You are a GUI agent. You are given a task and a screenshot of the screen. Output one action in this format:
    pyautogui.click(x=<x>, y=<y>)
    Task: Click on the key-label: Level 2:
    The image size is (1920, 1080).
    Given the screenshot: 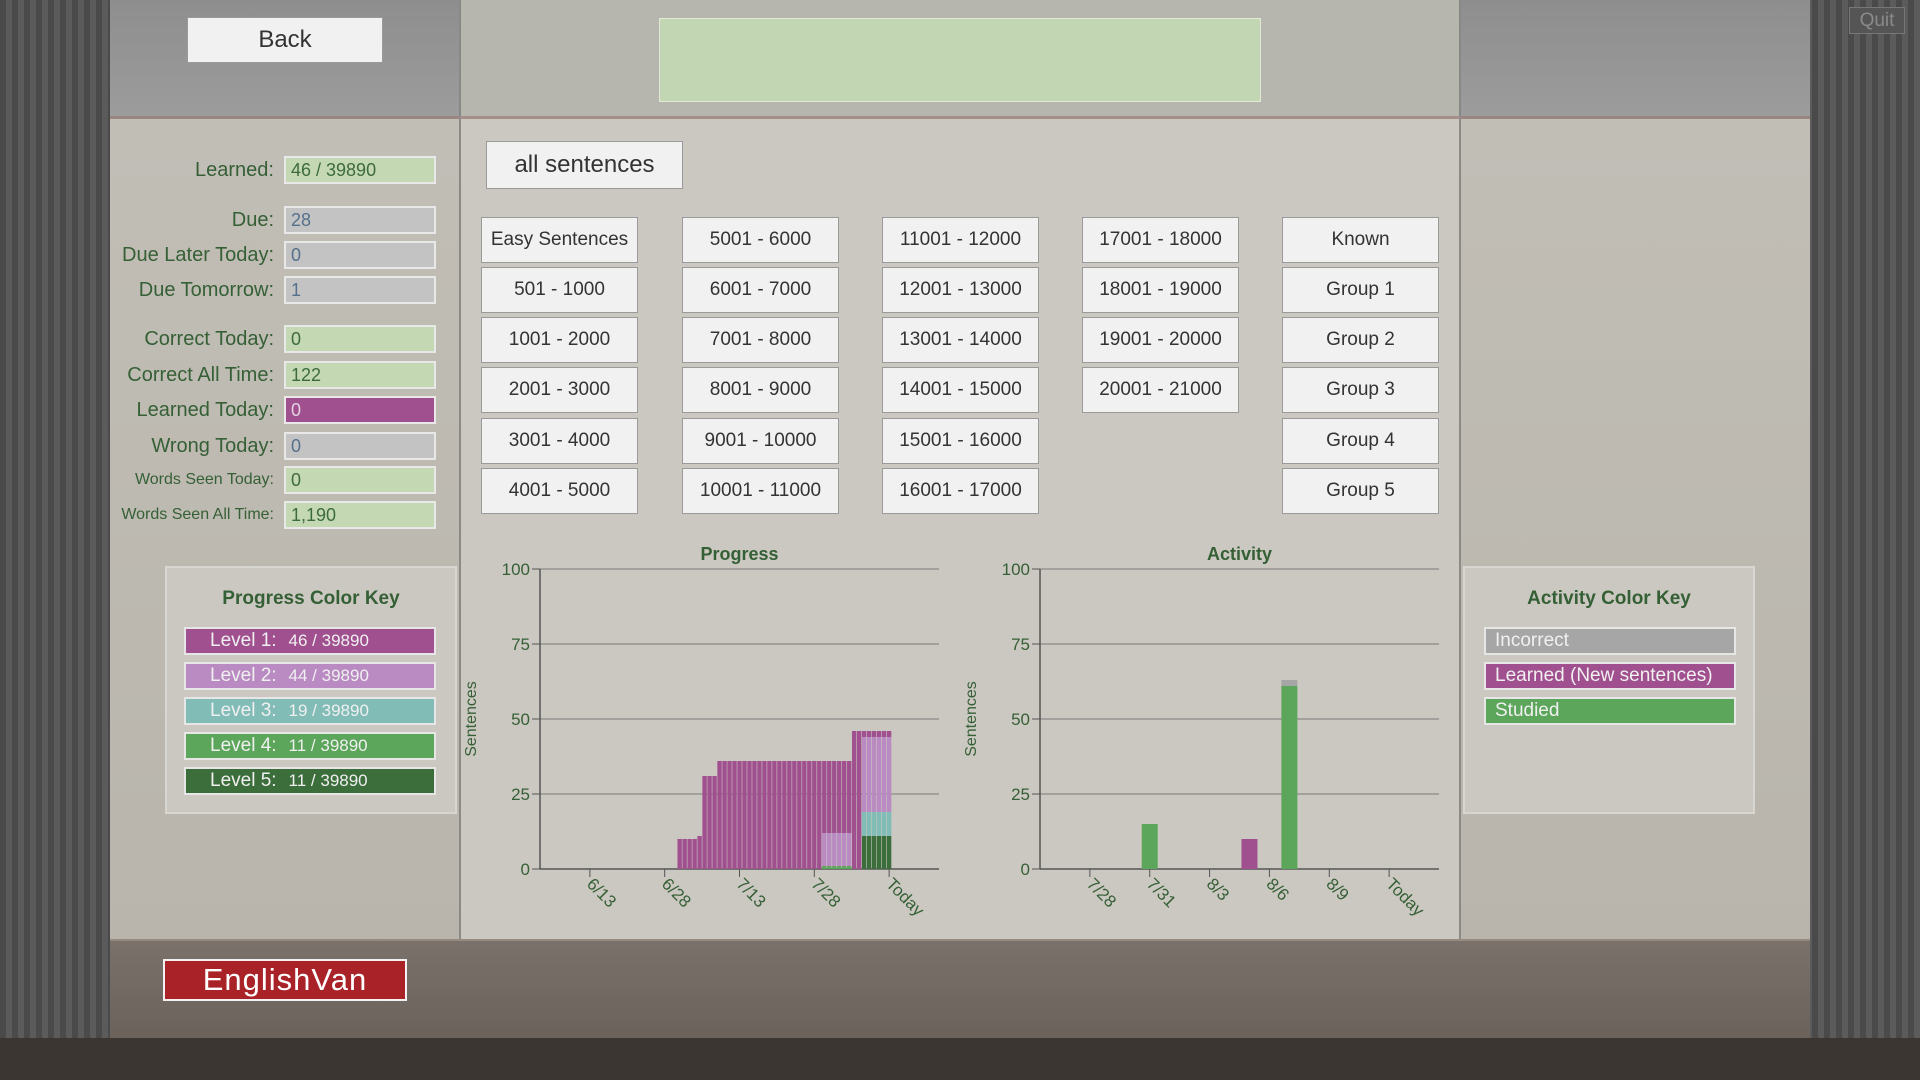 What is the action you would take?
    pyautogui.click(x=243, y=675)
    